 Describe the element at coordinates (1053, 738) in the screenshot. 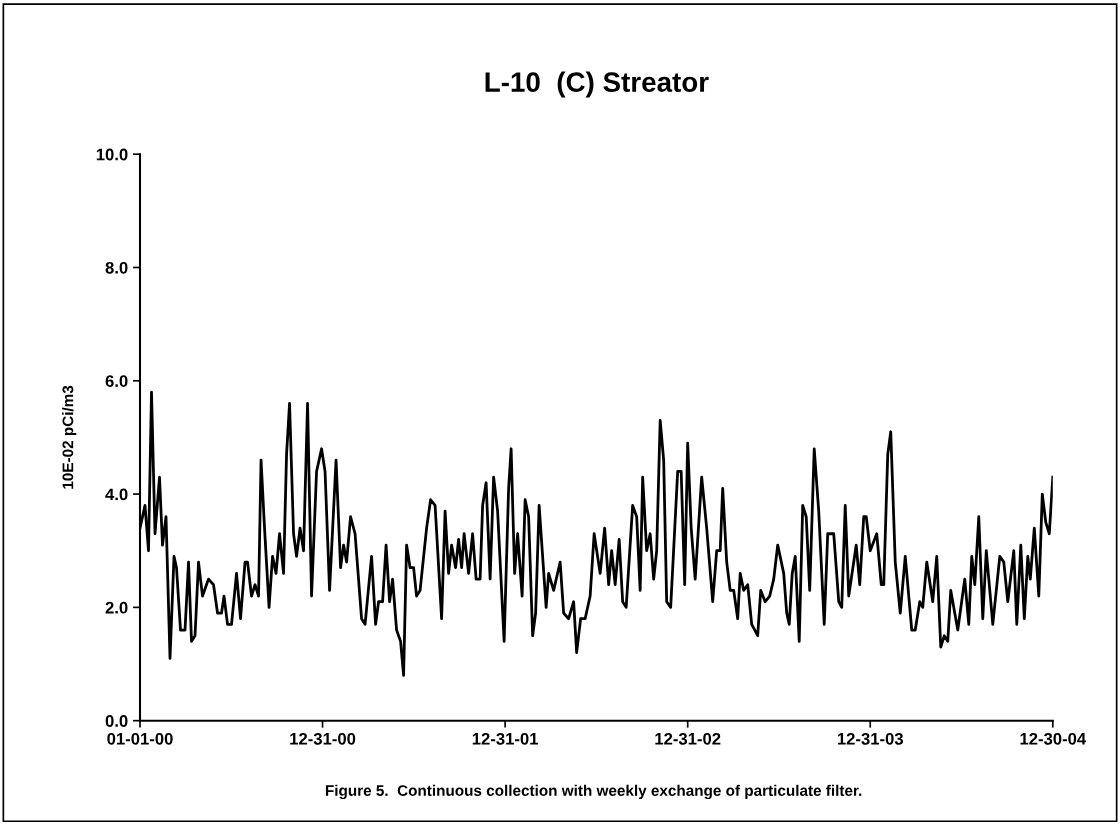

I see `x-tick-label: 12-30-04` at that location.